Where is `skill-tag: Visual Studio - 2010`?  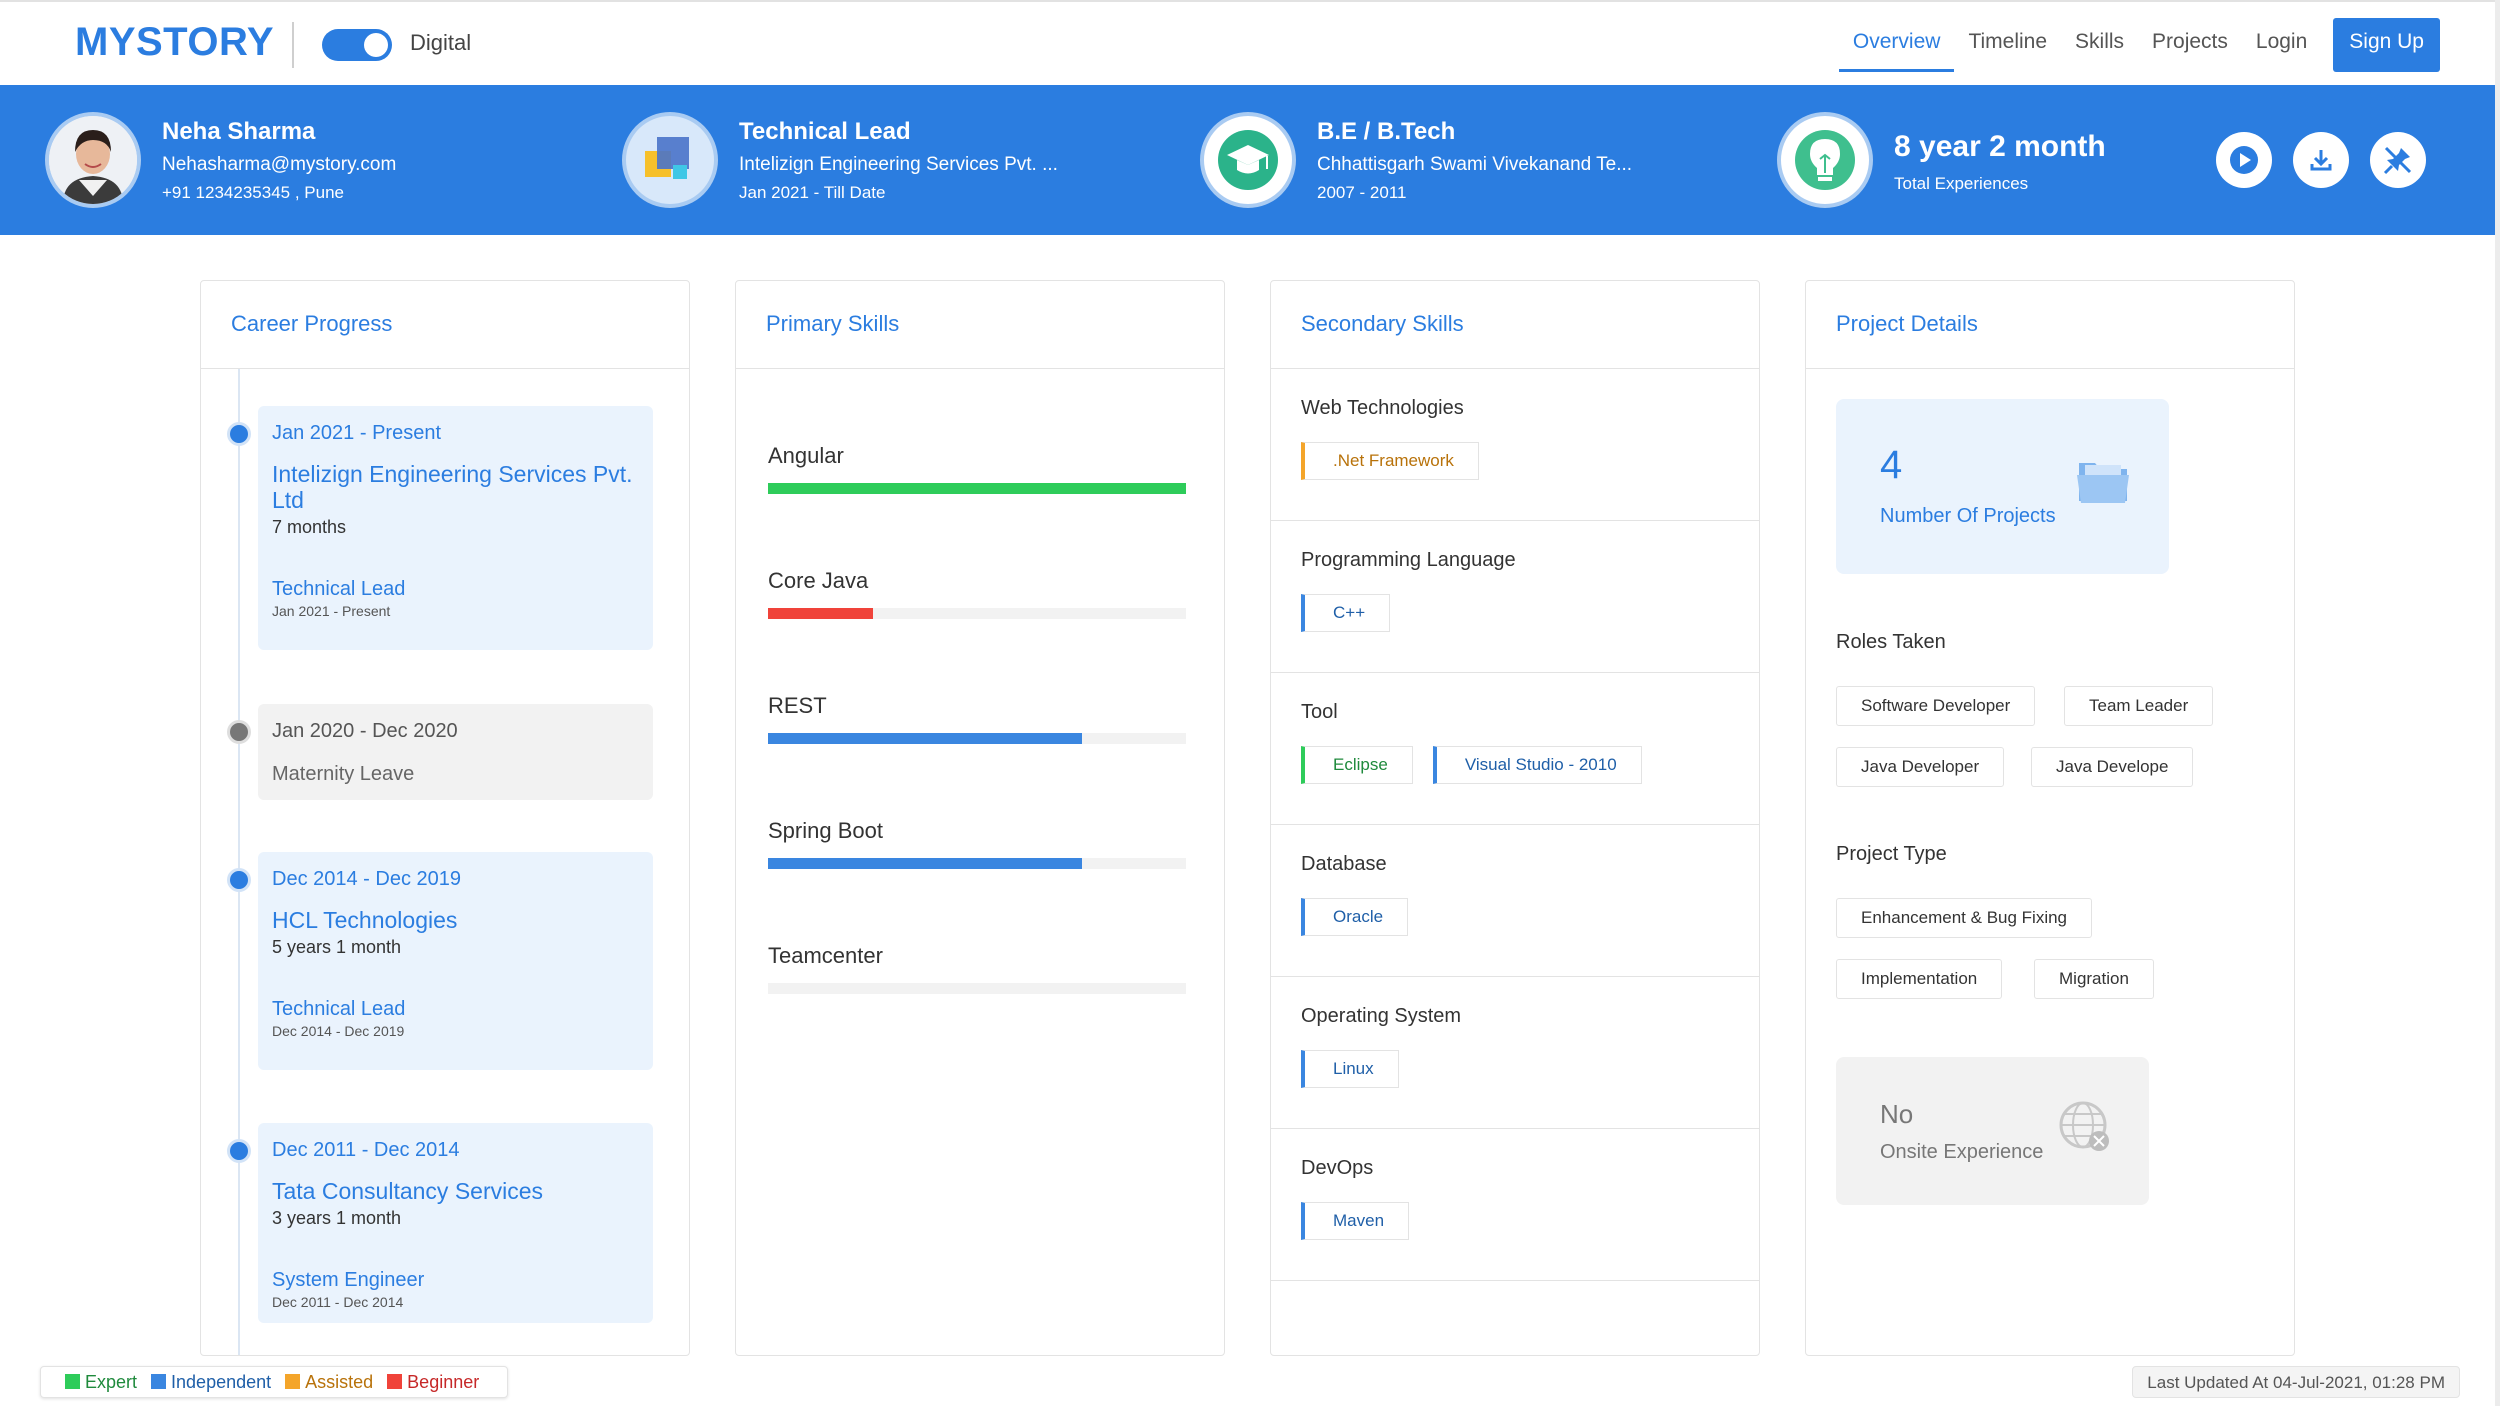
skill-tag: Visual Studio - 2010 is located at coordinates (1537, 765).